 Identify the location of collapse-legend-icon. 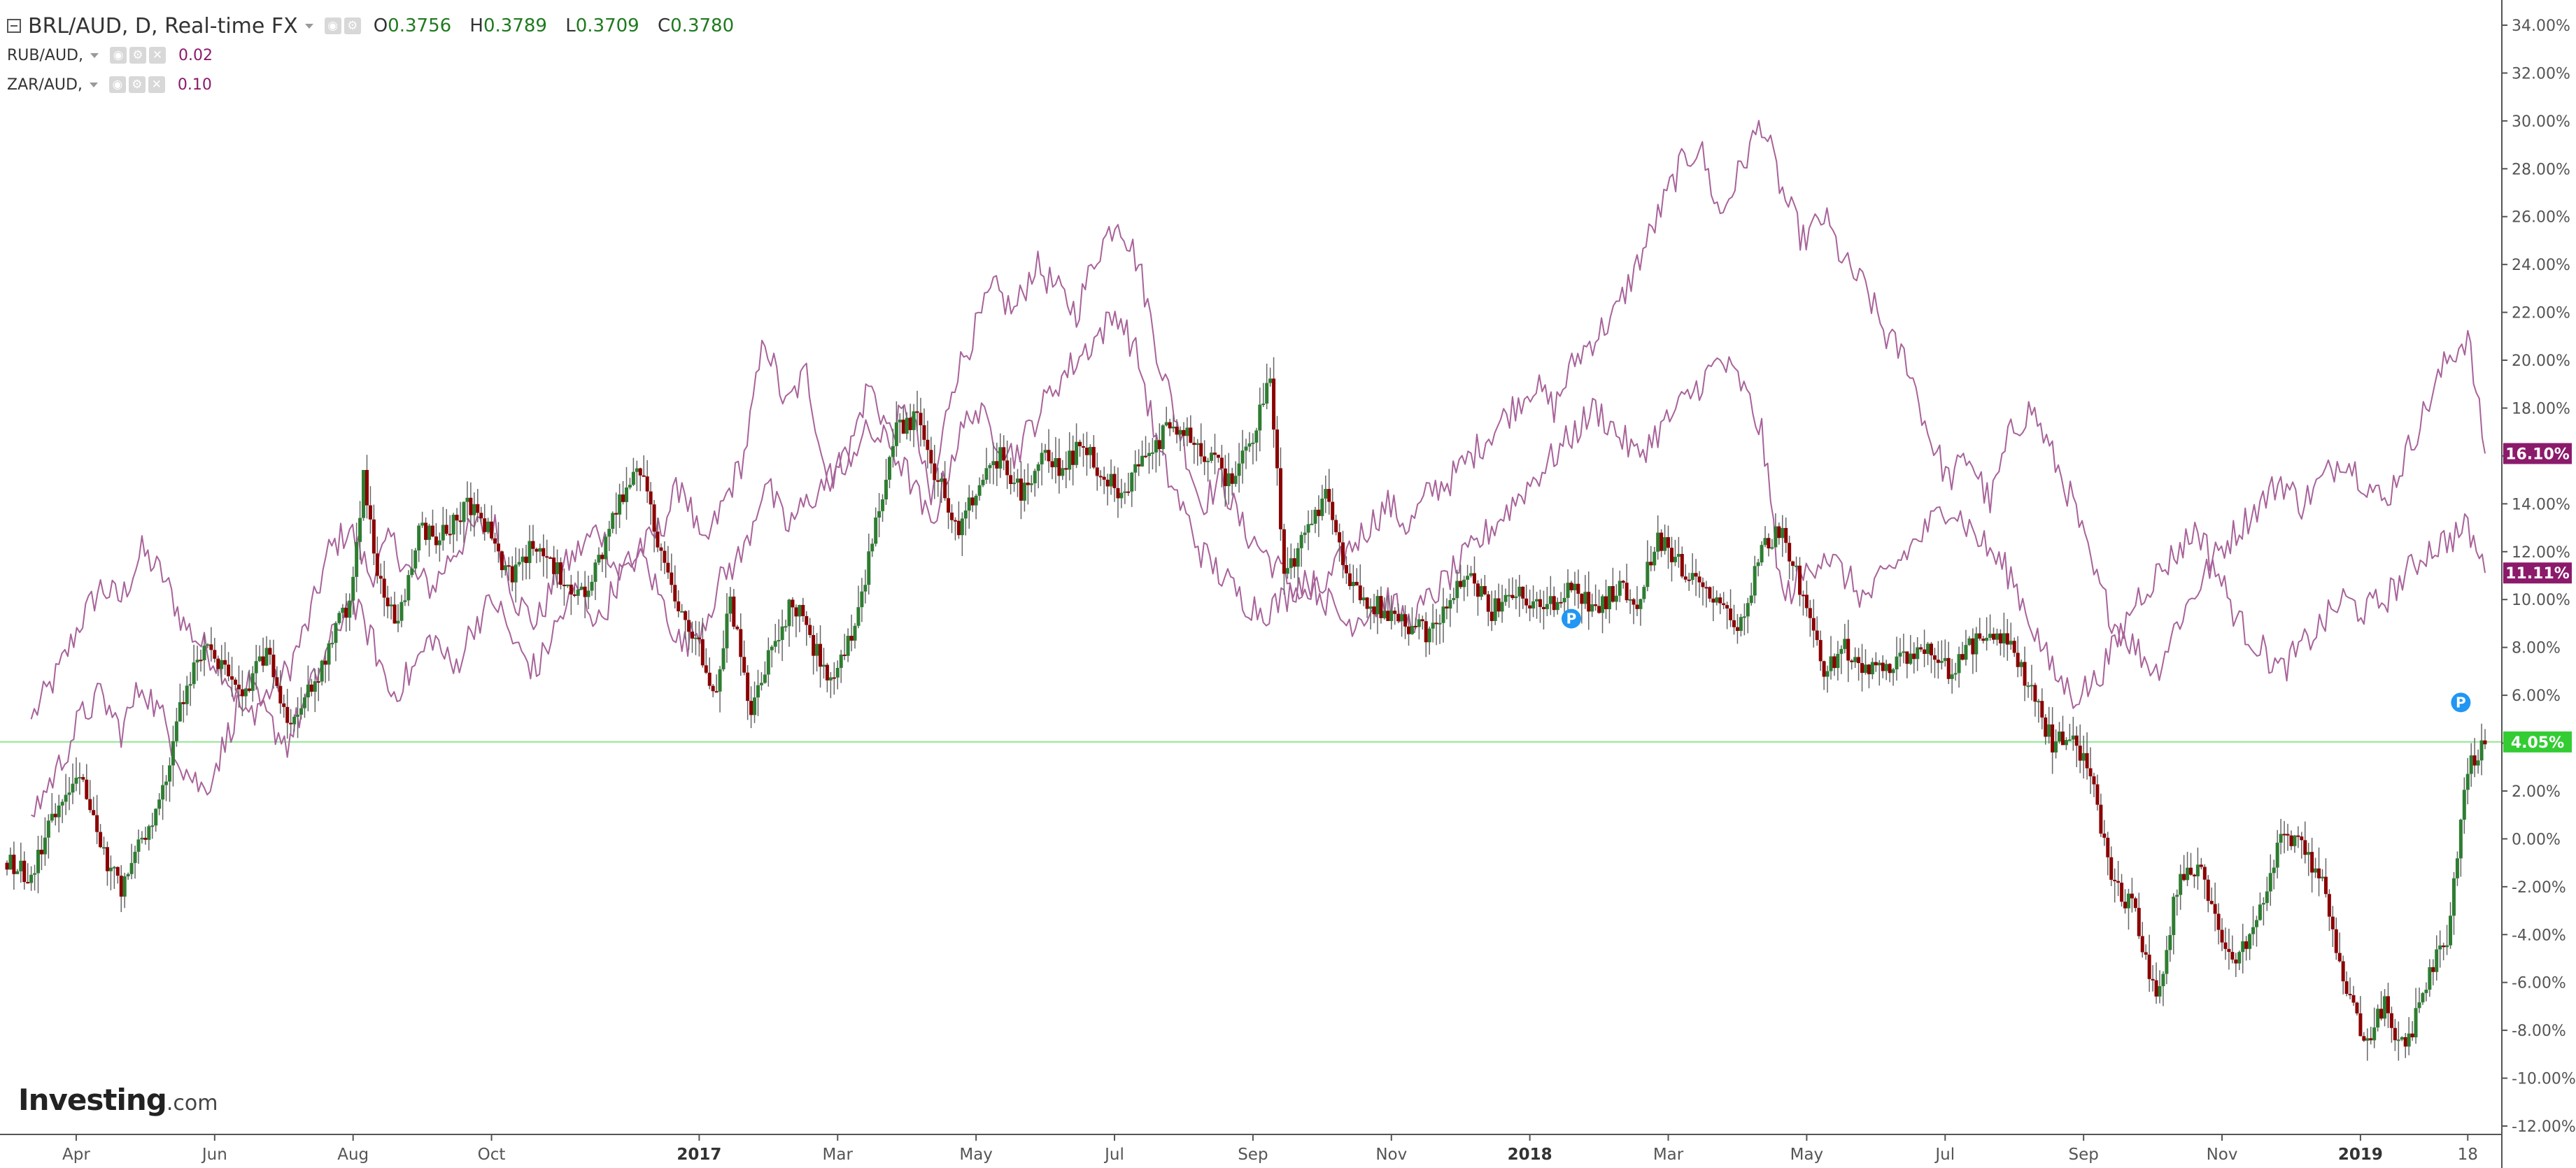
(14, 26).